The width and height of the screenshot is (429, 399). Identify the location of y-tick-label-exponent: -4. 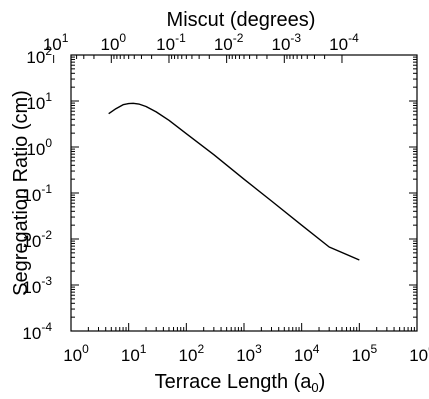
(46, 327).